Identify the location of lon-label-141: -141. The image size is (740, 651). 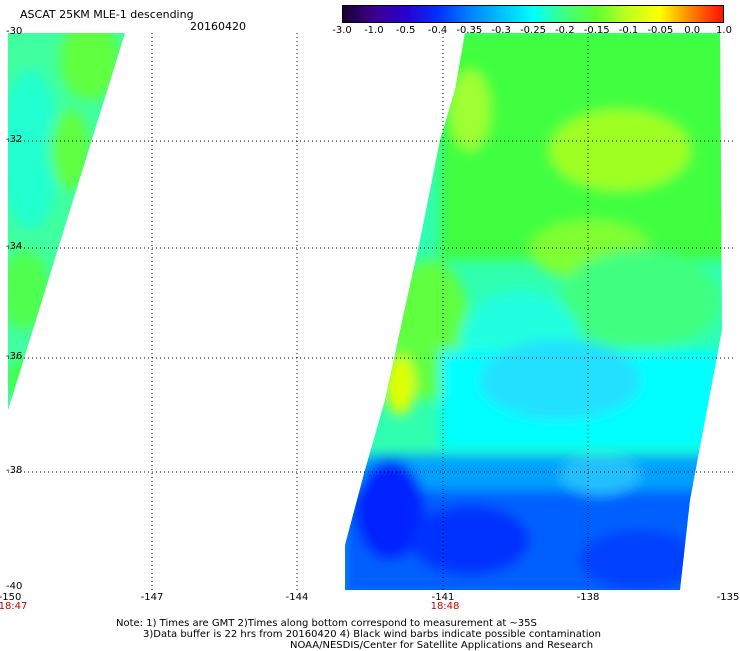
(443, 597).